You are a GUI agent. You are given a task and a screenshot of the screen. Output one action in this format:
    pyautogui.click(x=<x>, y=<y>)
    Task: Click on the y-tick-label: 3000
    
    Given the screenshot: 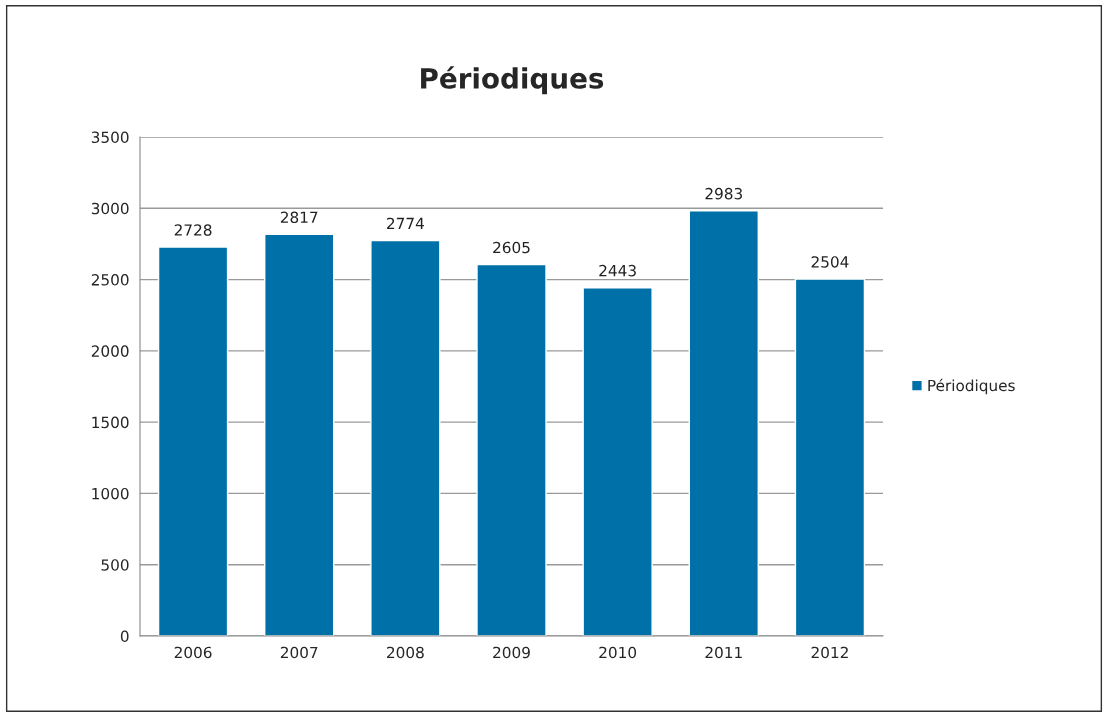 What is the action you would take?
    pyautogui.click(x=110, y=208)
    